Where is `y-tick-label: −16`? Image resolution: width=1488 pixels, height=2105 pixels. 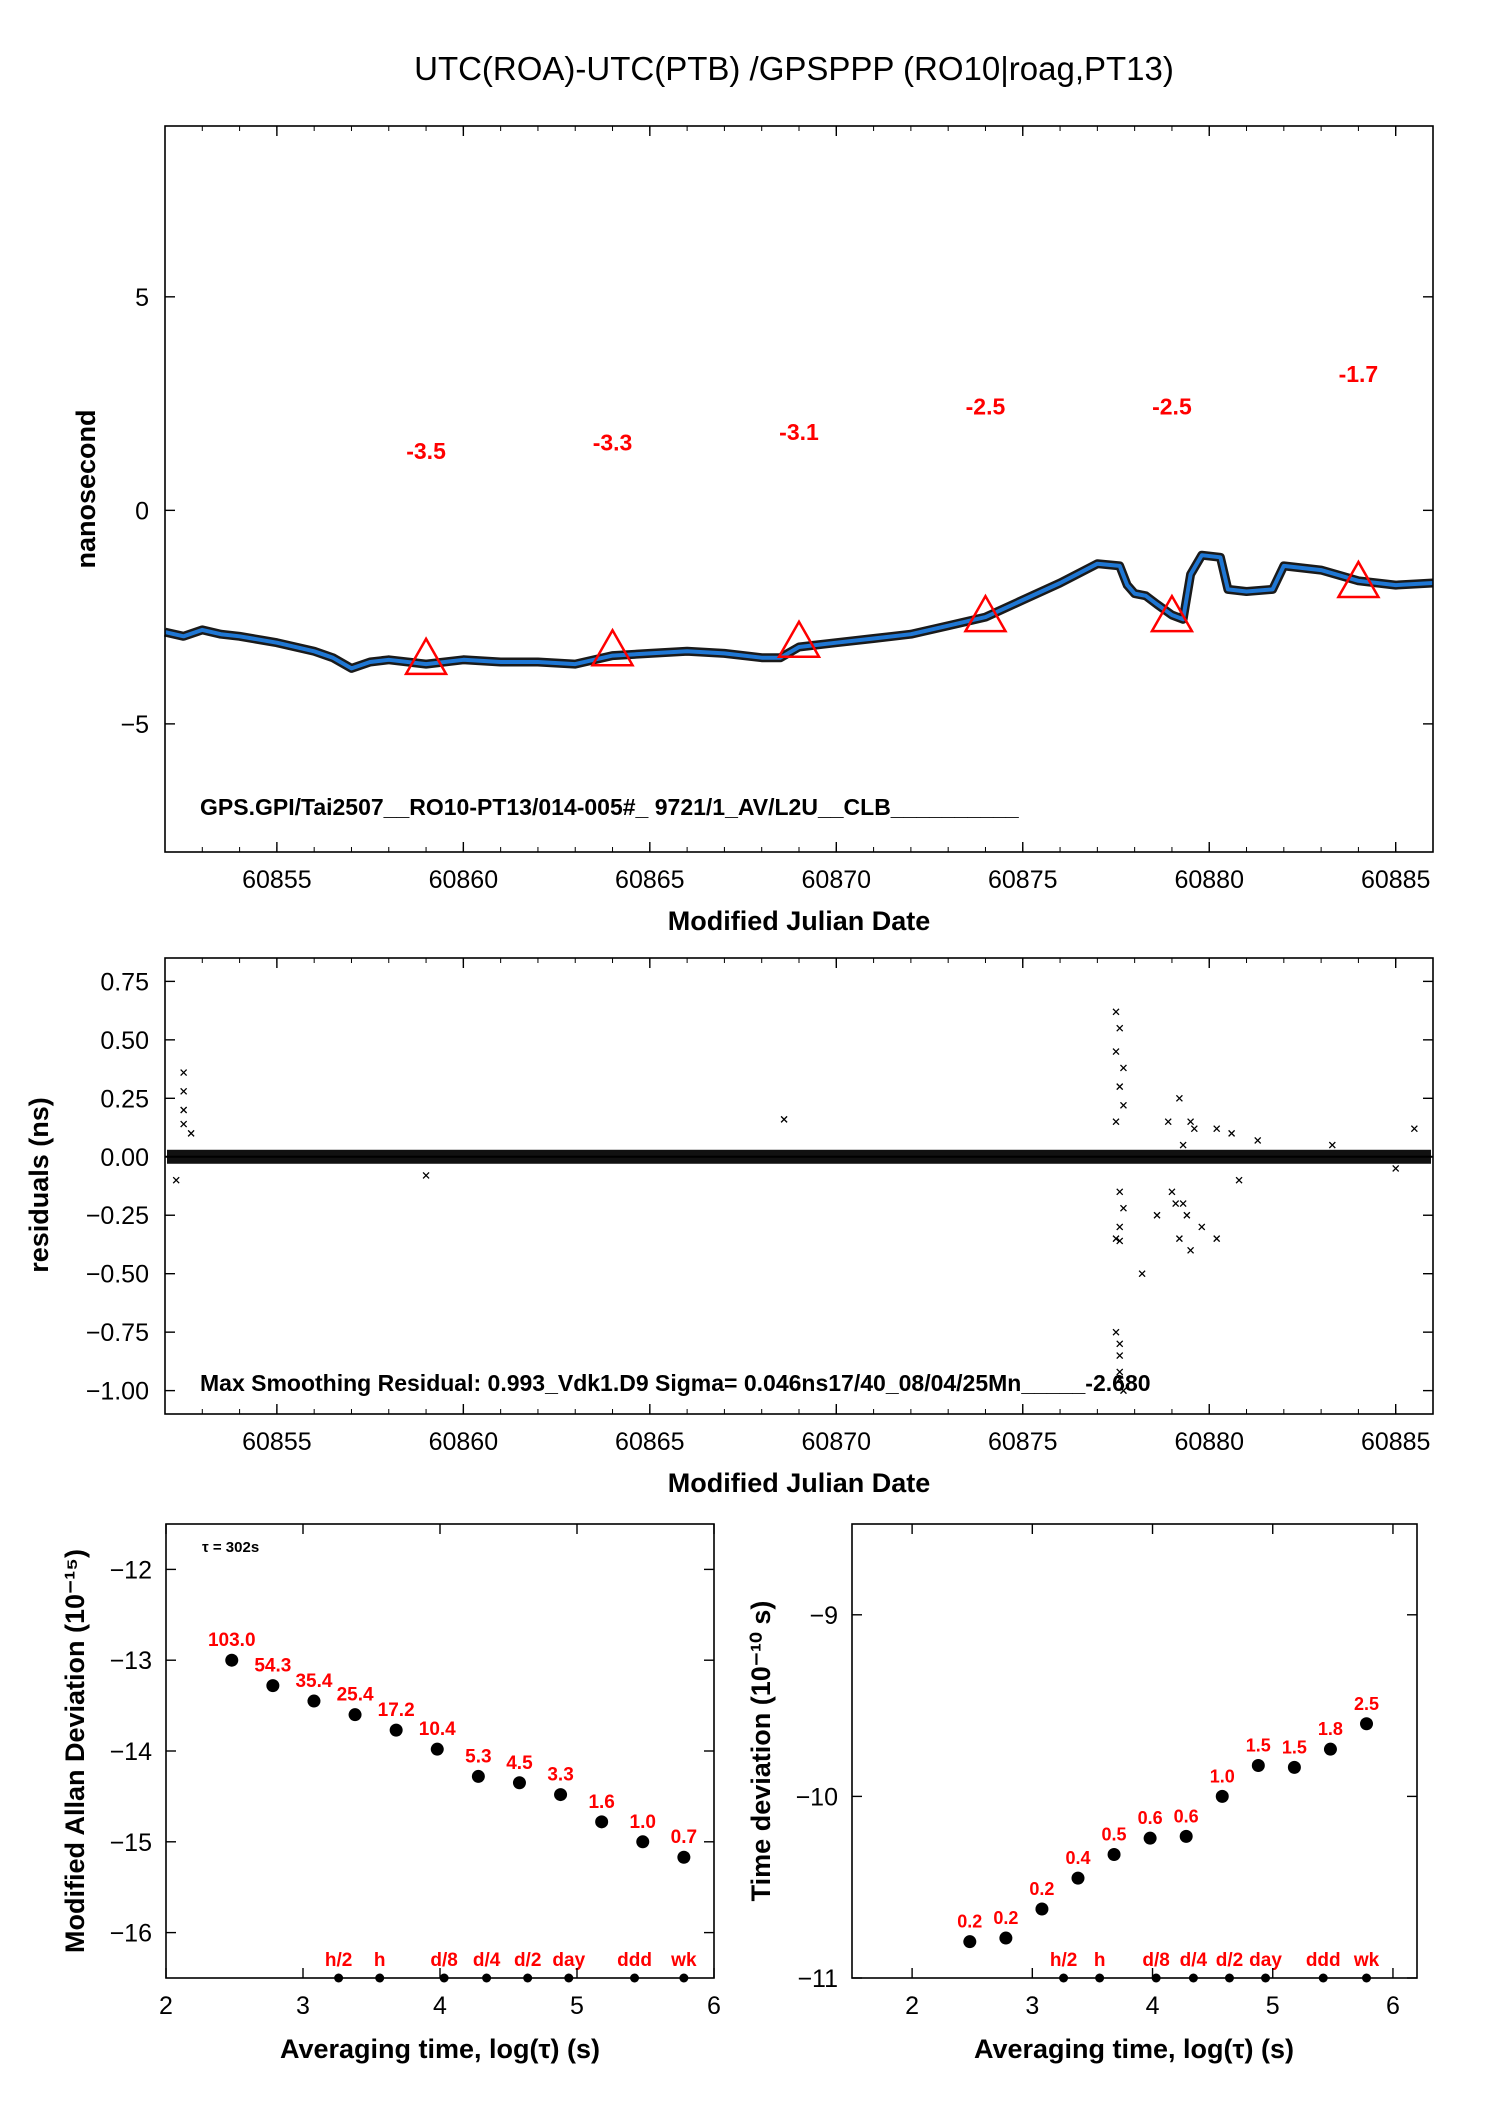 y-tick-label: −16 is located at coordinates (131, 1934).